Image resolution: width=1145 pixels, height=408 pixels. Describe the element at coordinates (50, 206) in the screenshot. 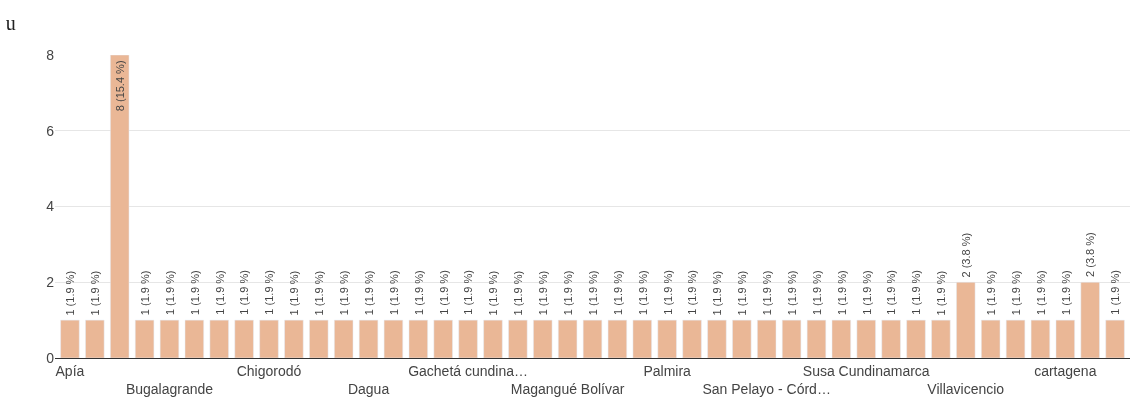

I see `y-tick-label: 4` at that location.